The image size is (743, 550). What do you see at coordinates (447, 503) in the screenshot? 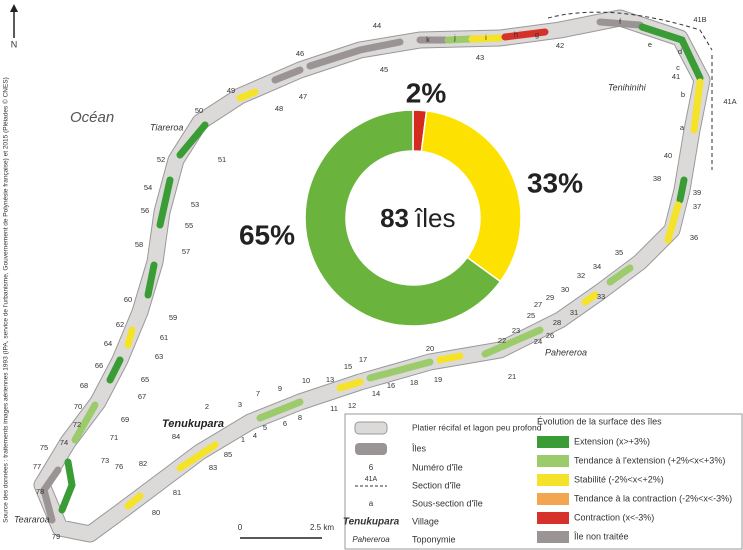
I see `legend-label: Sous-section d'île` at bounding box center [447, 503].